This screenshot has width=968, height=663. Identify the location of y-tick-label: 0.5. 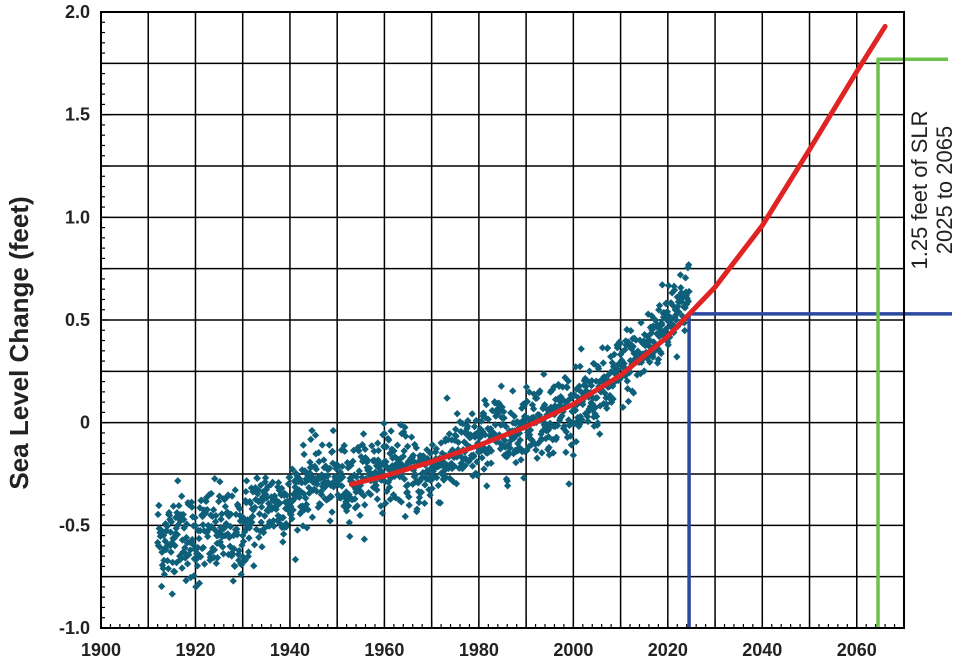
(77, 320).